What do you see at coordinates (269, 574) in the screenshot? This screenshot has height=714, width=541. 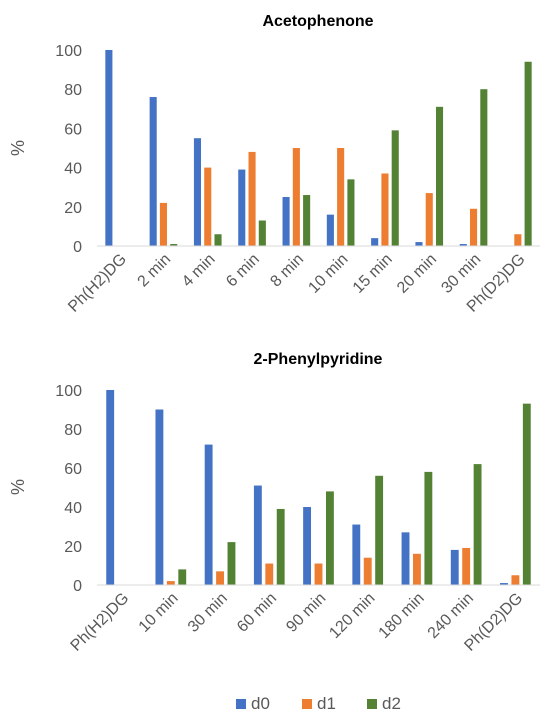 I see `bar-d1-60-min` at bounding box center [269, 574].